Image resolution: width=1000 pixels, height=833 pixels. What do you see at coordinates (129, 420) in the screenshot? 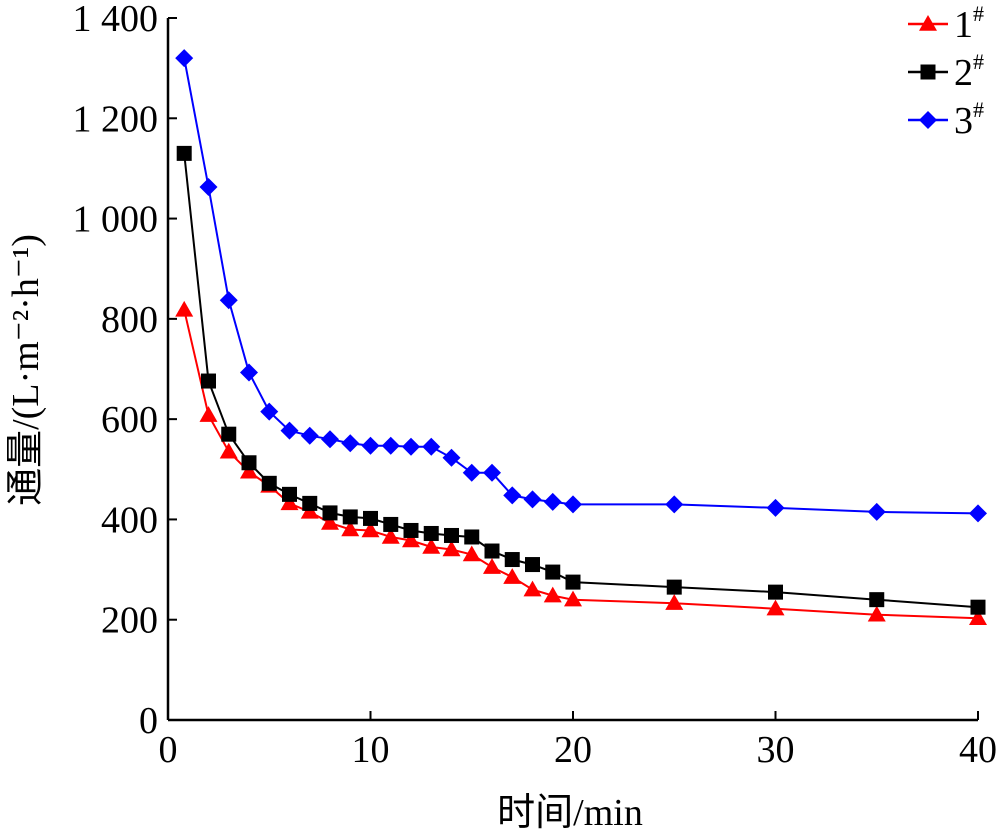
I see `y-tick-label: 600` at bounding box center [129, 420].